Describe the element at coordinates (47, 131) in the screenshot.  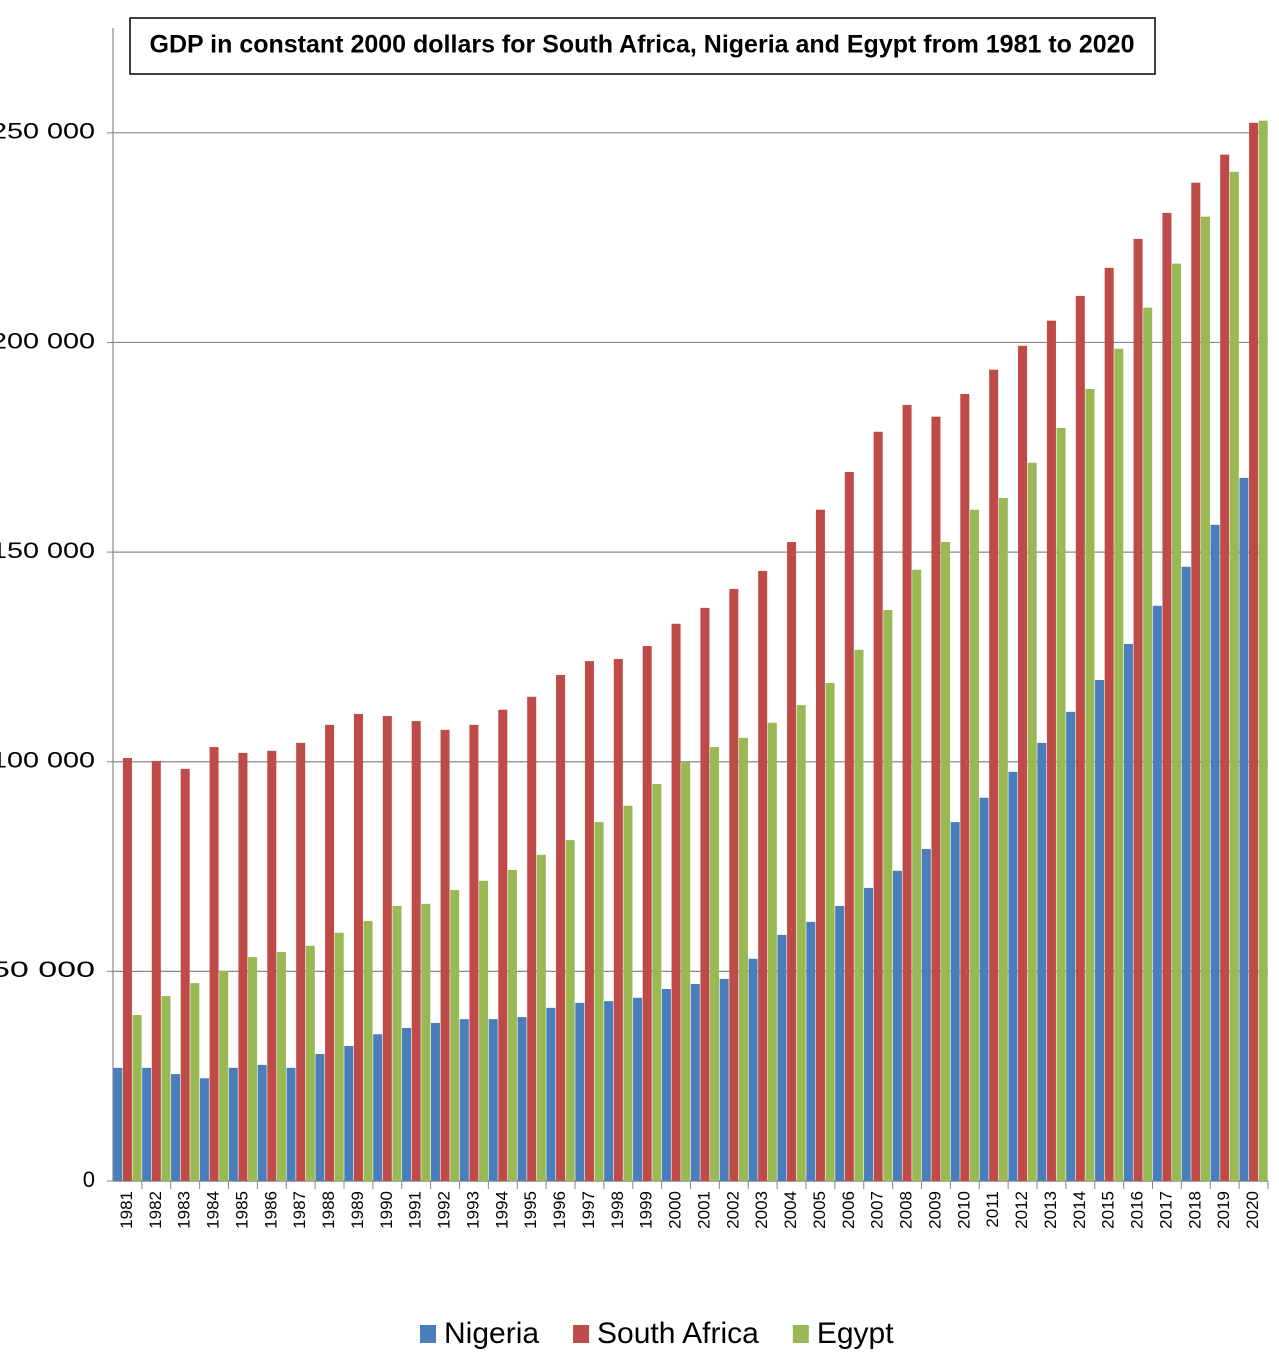
I see `y-tick-label: 250 000` at that location.